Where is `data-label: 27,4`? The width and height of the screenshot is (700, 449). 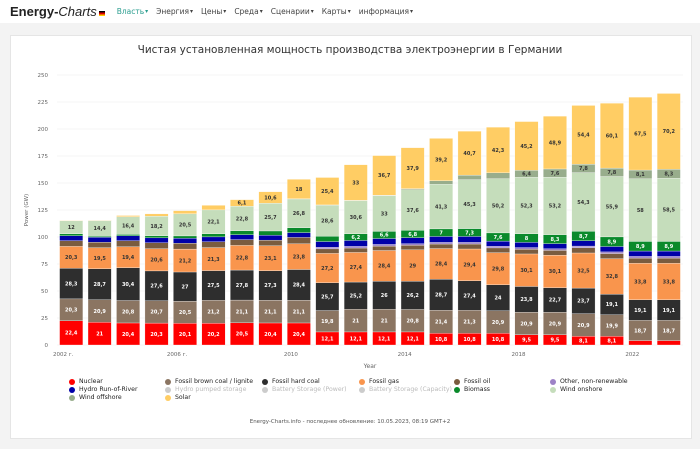 data-label: 27,4 is located at coordinates (469, 296).